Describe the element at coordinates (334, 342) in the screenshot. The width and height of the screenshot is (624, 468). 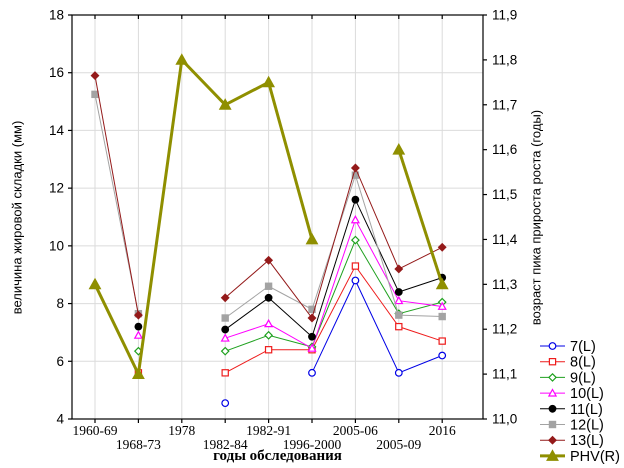
I see `series-7L` at that location.